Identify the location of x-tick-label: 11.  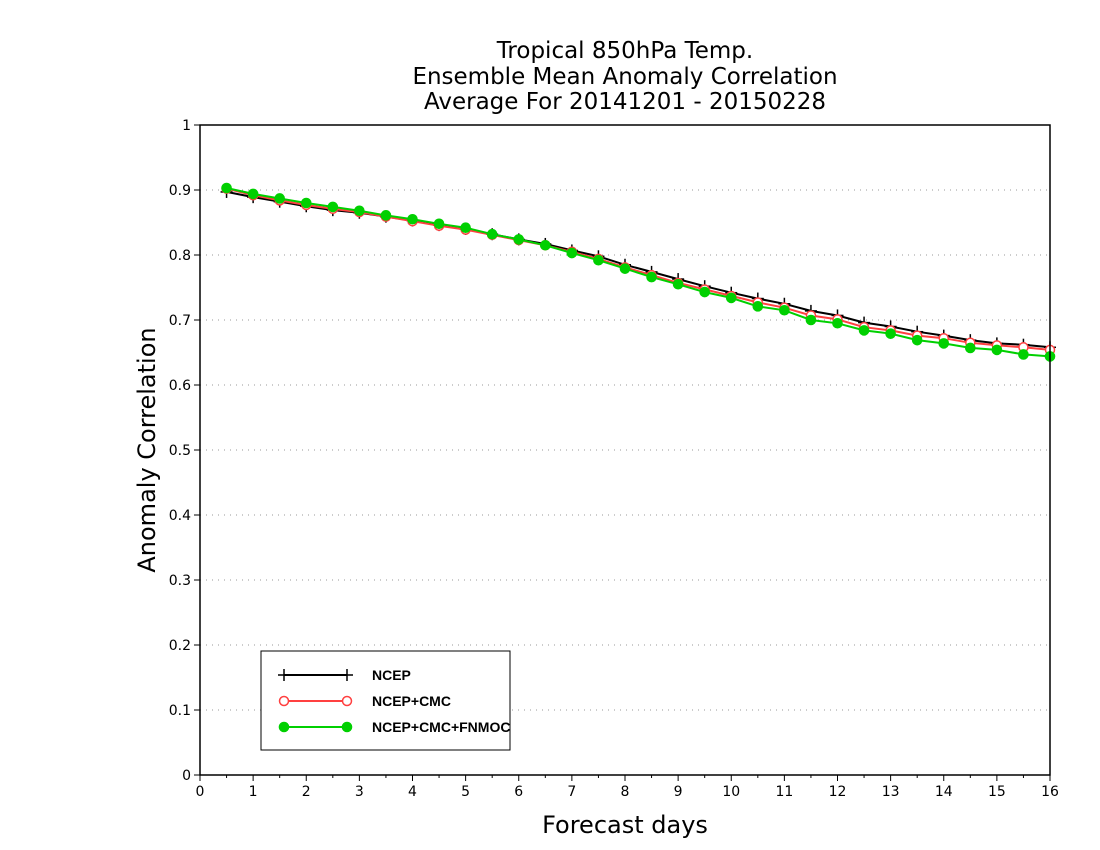
(784, 792).